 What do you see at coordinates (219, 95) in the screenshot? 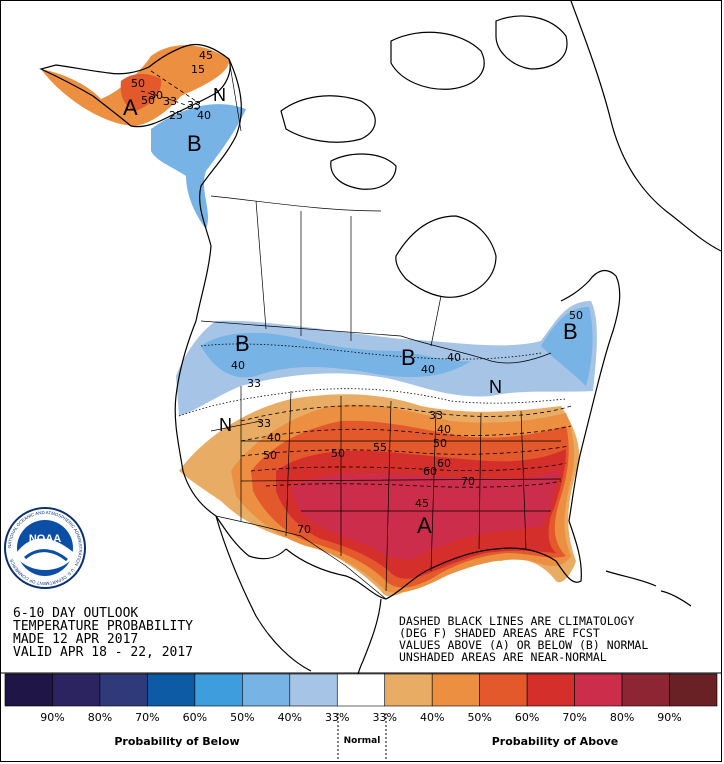
I see `alaska-normal-letter: N` at bounding box center [219, 95].